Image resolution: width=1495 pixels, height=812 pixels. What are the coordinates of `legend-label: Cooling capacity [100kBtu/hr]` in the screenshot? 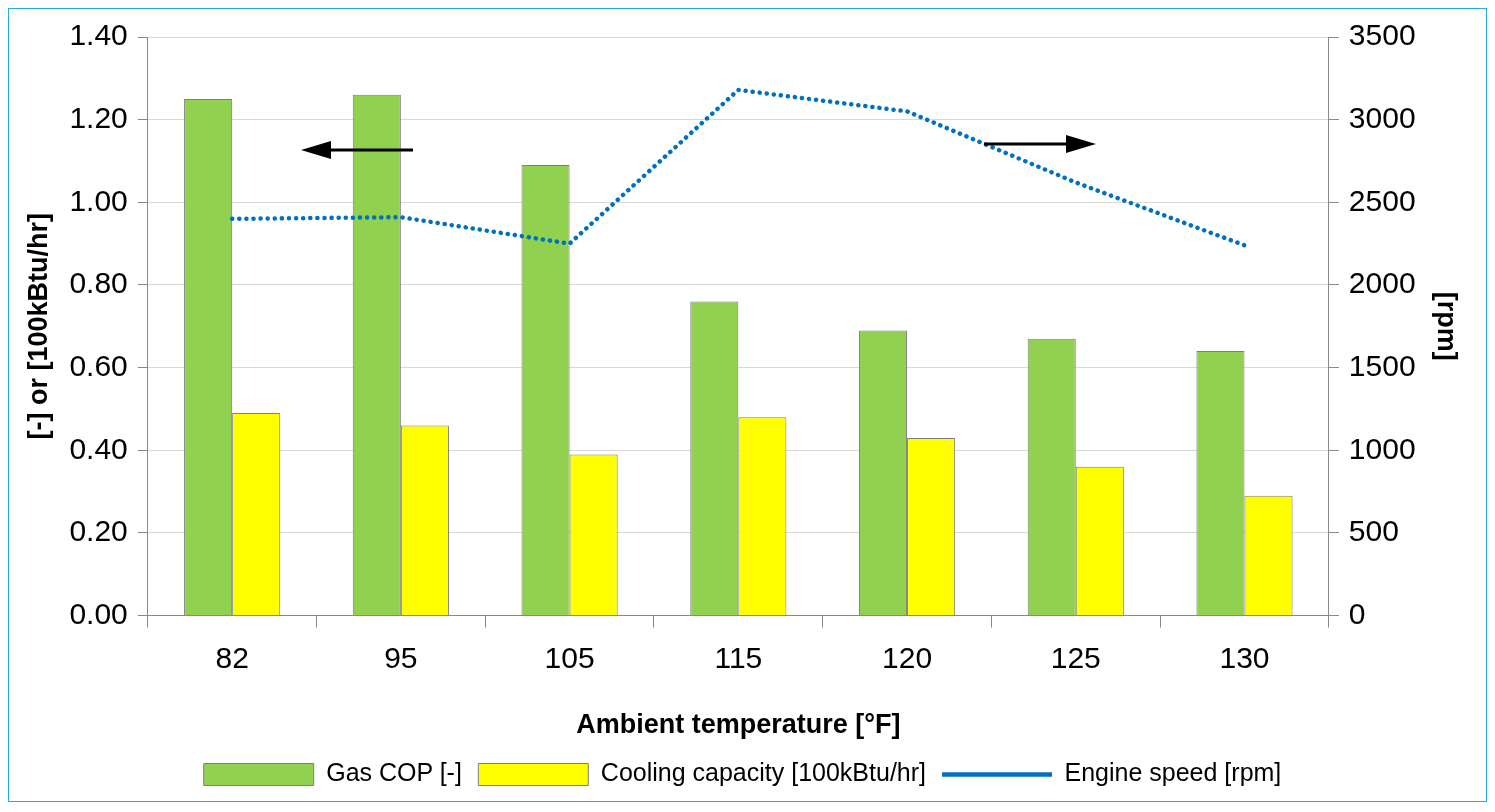 It's located at (763, 772).